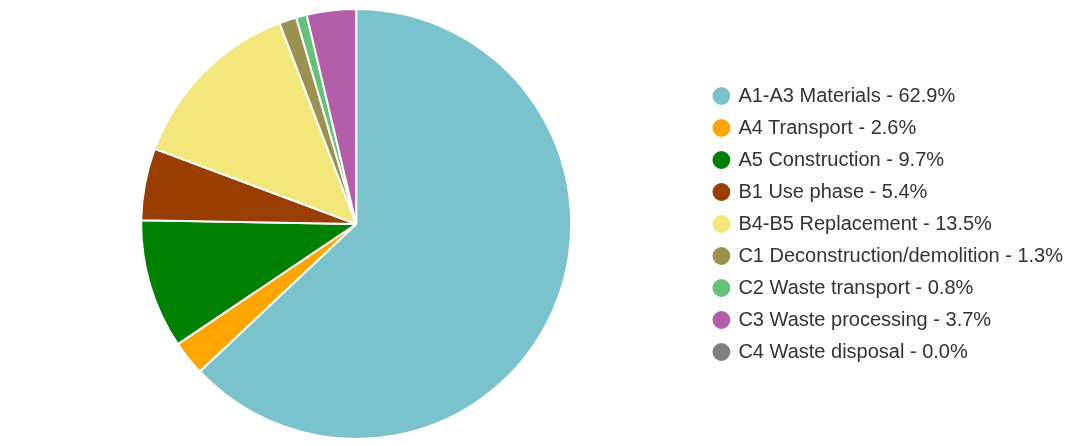  I want to click on legend-label: A1-A3 Materials - 62.9%, so click(847, 94).